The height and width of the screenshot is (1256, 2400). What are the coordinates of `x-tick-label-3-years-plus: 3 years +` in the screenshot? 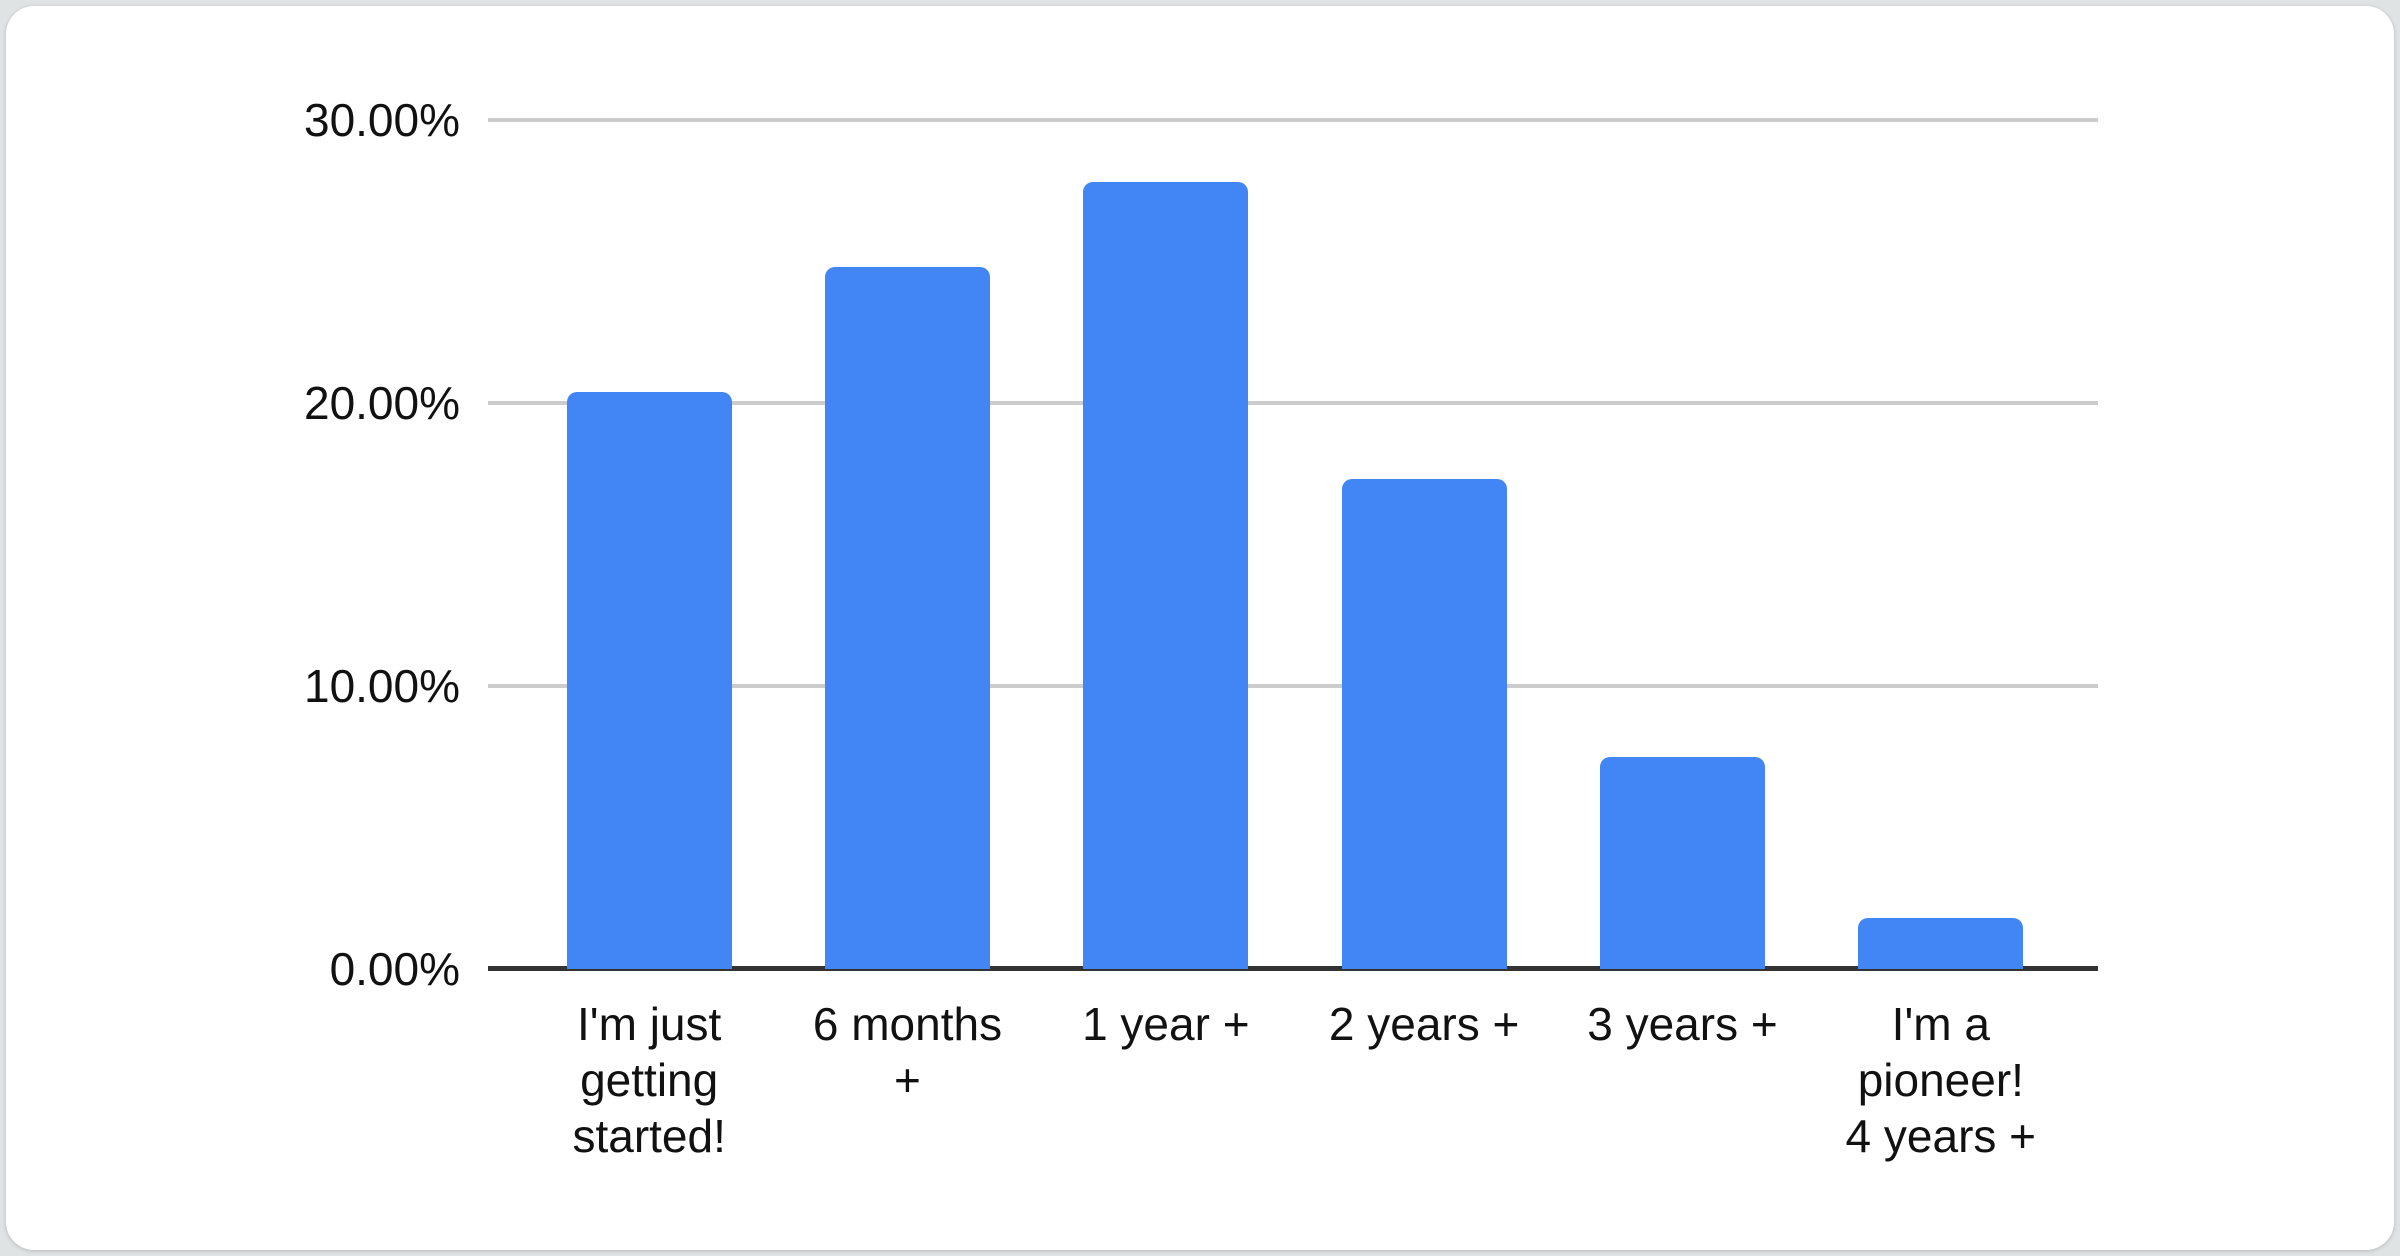 It's located at (1682, 1024).